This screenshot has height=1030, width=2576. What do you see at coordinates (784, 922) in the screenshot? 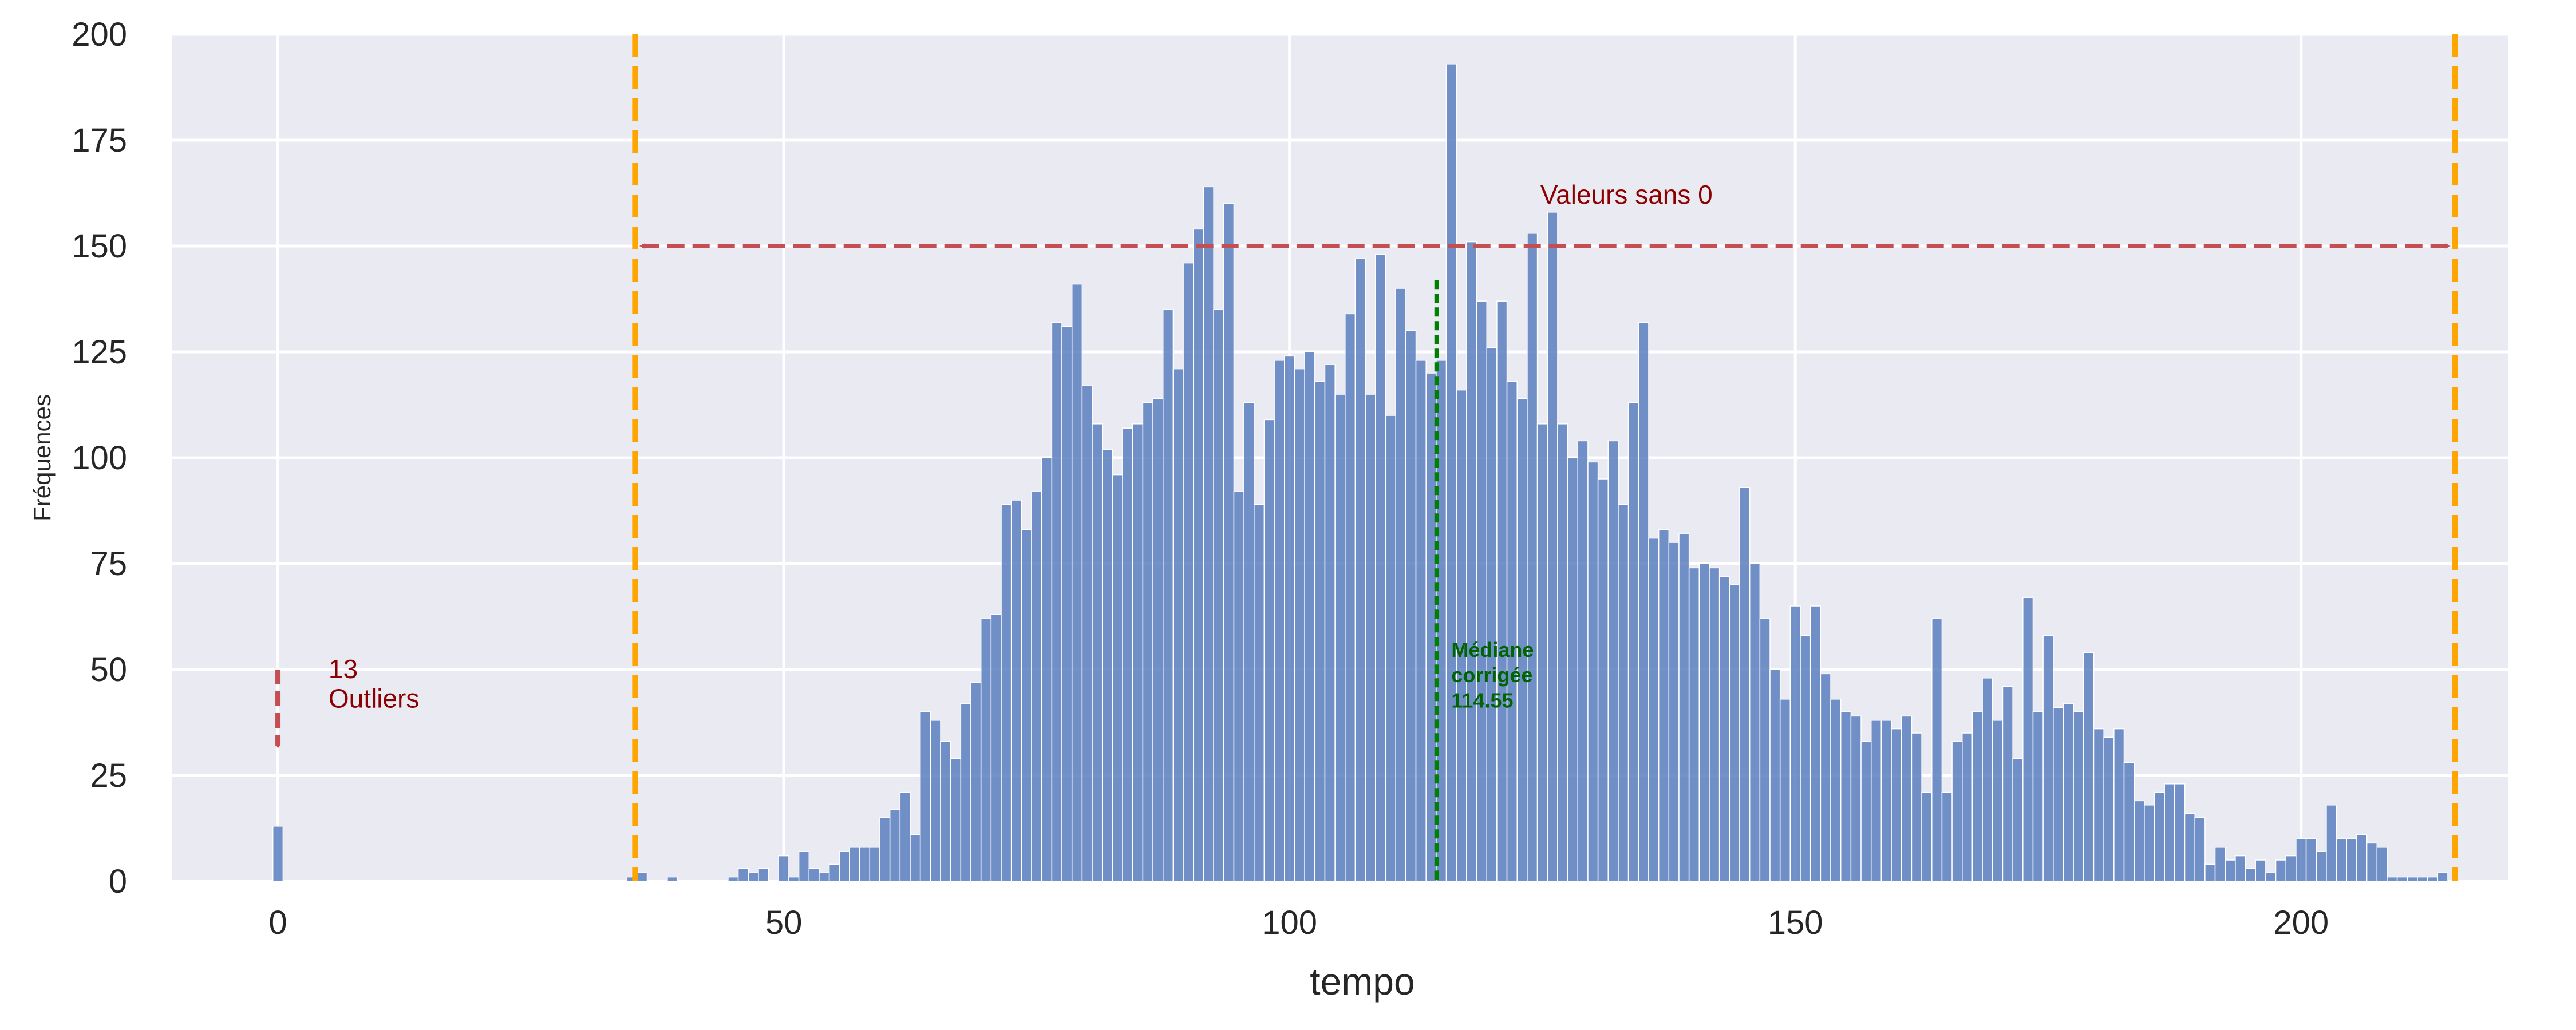
I see `x-tick-label: 50` at bounding box center [784, 922].